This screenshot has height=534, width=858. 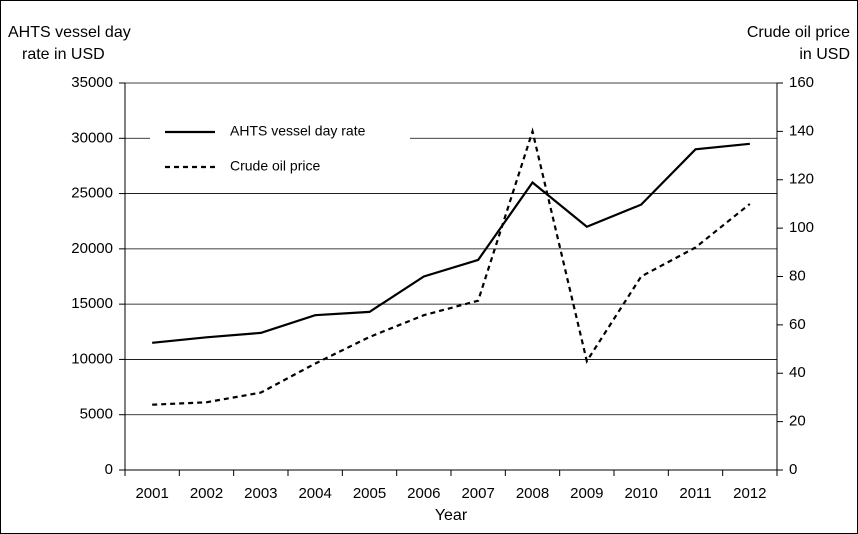 What do you see at coordinates (801, 82) in the screenshot?
I see `y2-tick-label: 160` at bounding box center [801, 82].